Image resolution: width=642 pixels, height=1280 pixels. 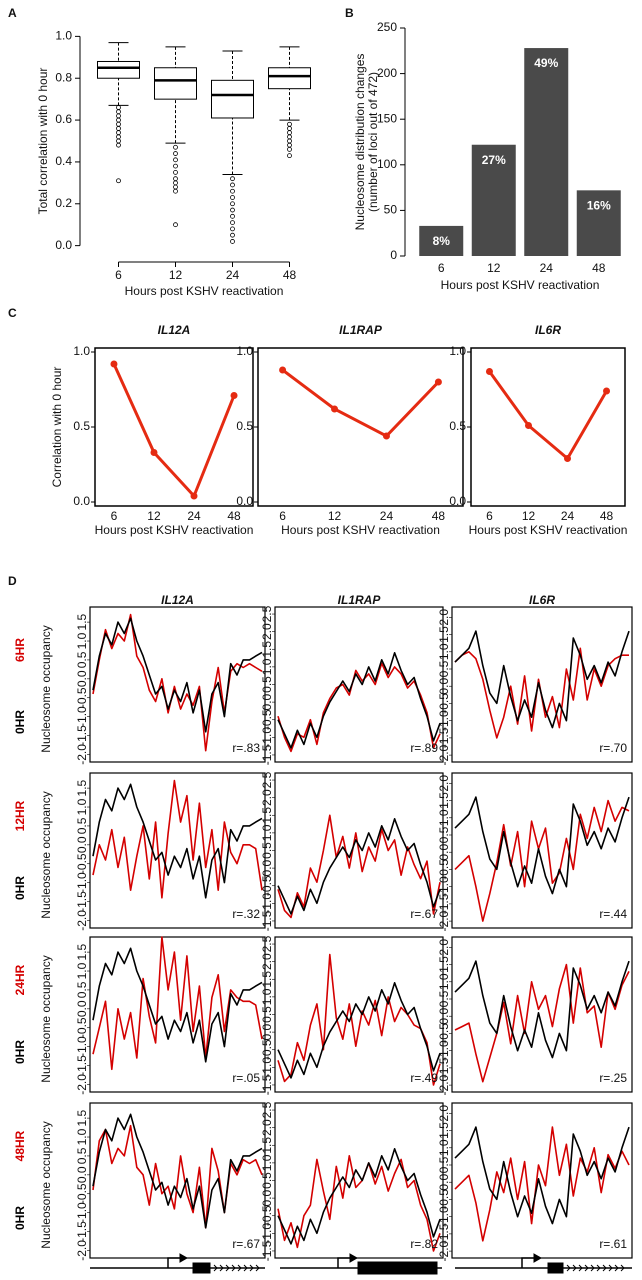 What do you see at coordinates (20, 1145) in the screenshot?
I see `row-label: 48HR` at bounding box center [20, 1145].